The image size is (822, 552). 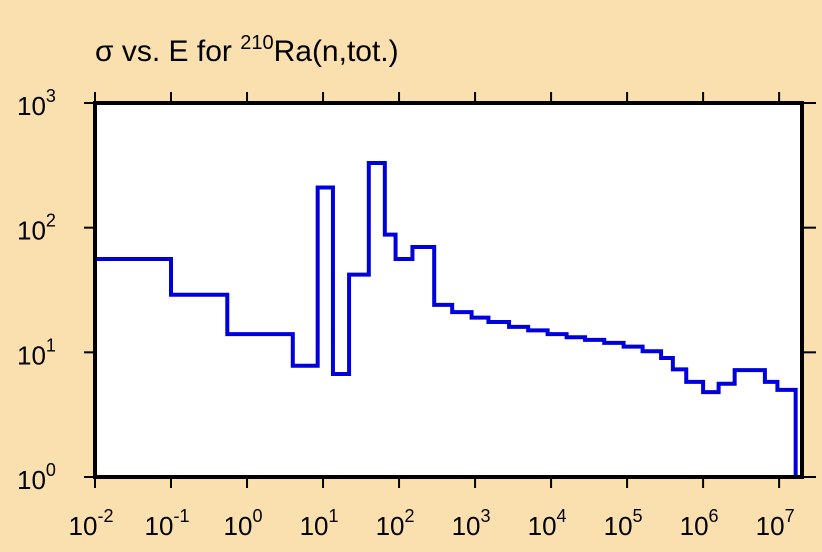 What do you see at coordinates (167, 51) in the screenshot?
I see `chart-title-prefix: σ vs. E for` at bounding box center [167, 51].